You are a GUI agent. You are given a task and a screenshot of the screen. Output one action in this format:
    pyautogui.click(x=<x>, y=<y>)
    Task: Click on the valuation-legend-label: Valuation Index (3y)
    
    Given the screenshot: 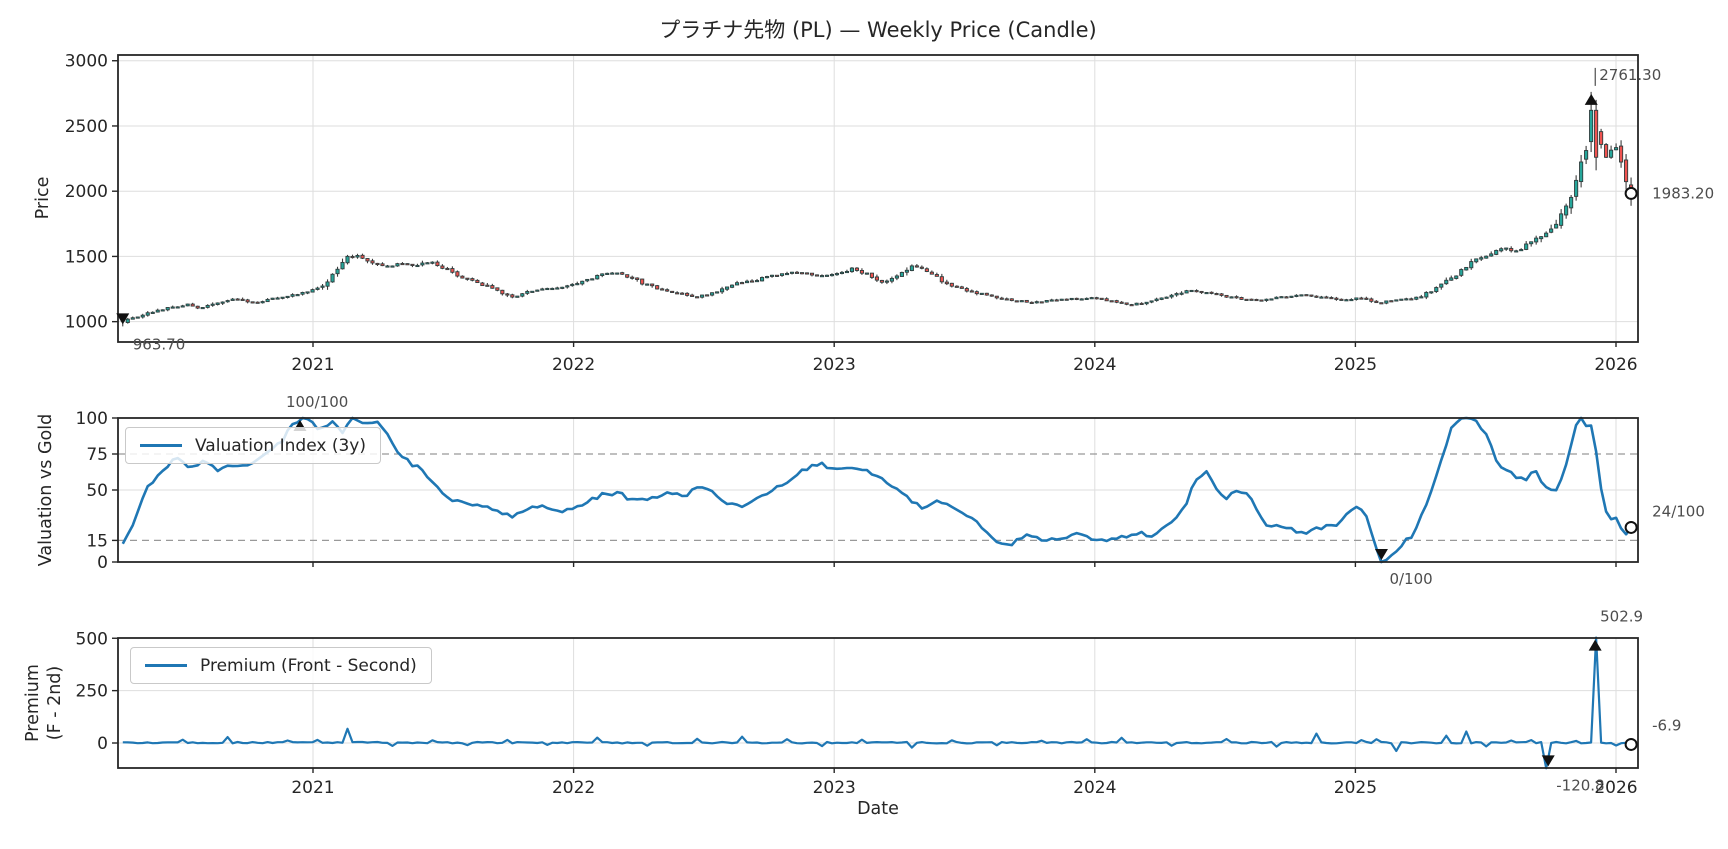 What is the action you would take?
    pyautogui.click(x=280, y=445)
    